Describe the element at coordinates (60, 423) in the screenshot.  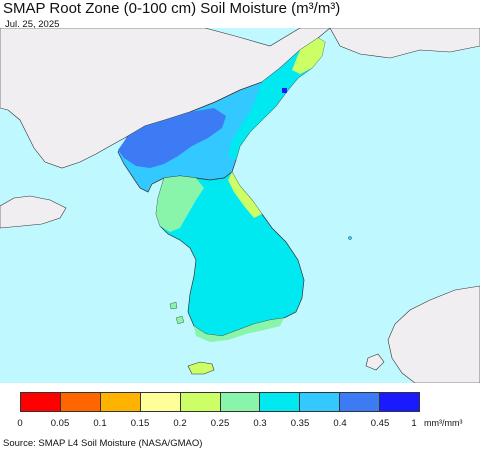
I see `tick-label: 0.05` at that location.